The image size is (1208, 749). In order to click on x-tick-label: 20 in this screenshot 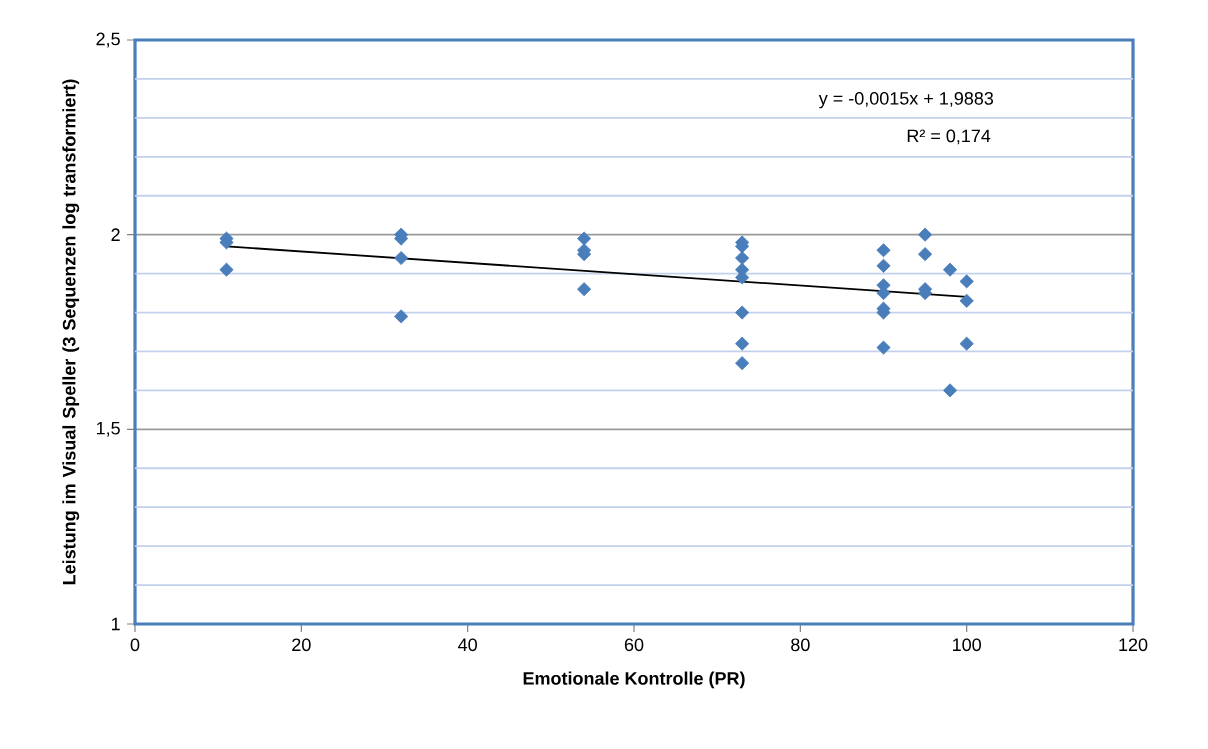, I will do `click(301, 645)`.